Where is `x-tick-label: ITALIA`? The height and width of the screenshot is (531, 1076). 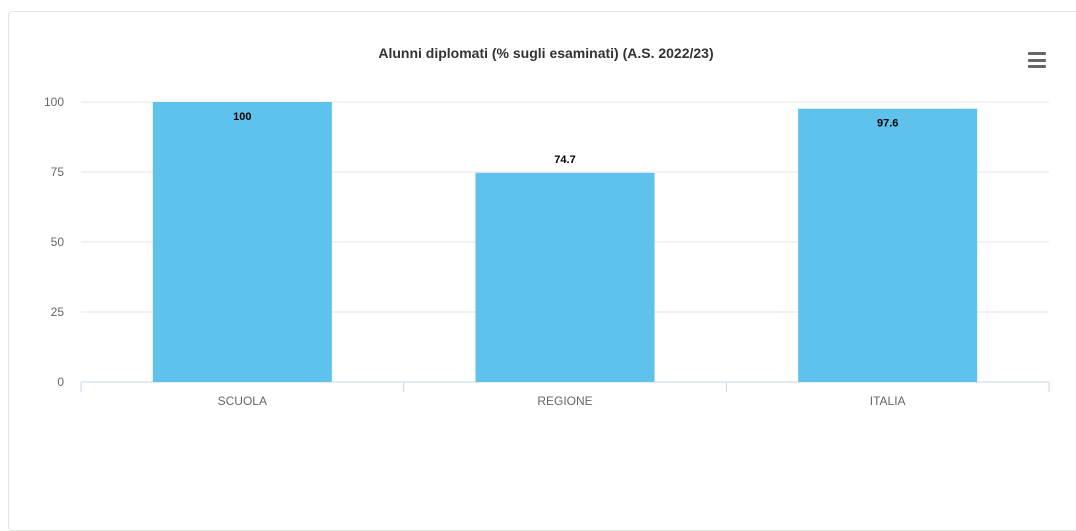 x-tick-label: ITALIA is located at coordinates (888, 401).